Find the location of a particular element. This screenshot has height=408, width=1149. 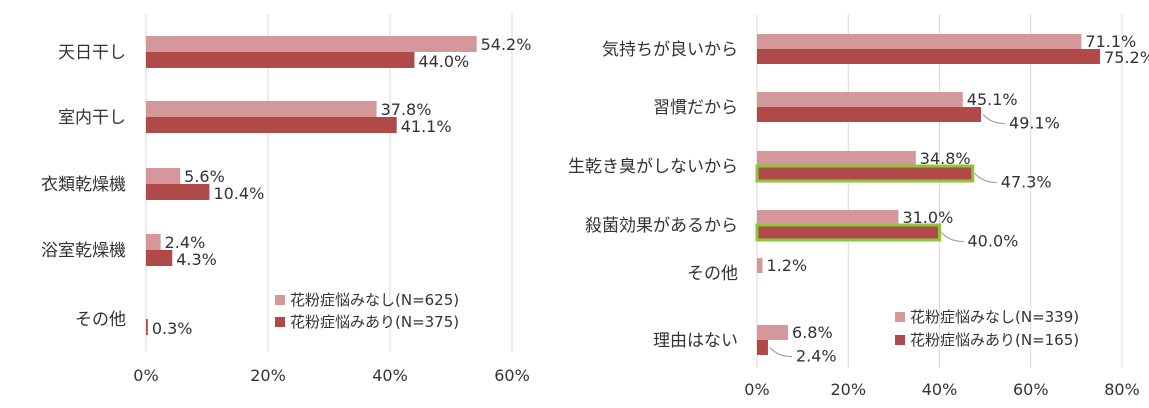

x-tick-label: 80% is located at coordinates (1122, 389).